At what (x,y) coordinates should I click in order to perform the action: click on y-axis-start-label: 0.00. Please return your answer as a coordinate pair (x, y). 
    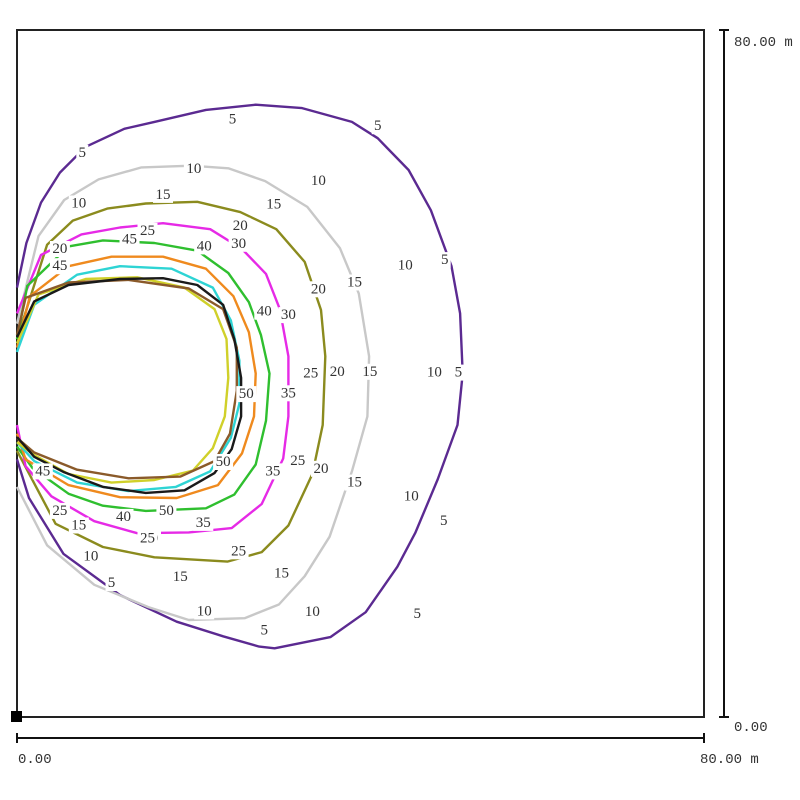
    Looking at the image, I should click on (751, 728).